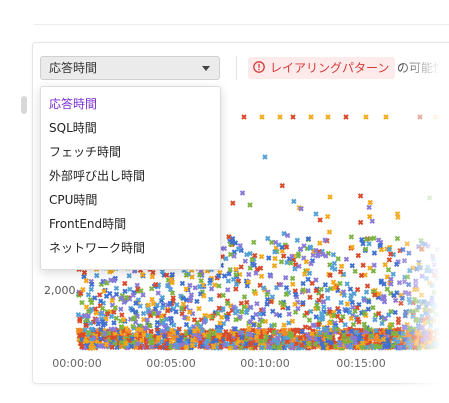 The height and width of the screenshot is (403, 449). I want to click on option-sql-time: SQL時間, so click(73, 128).